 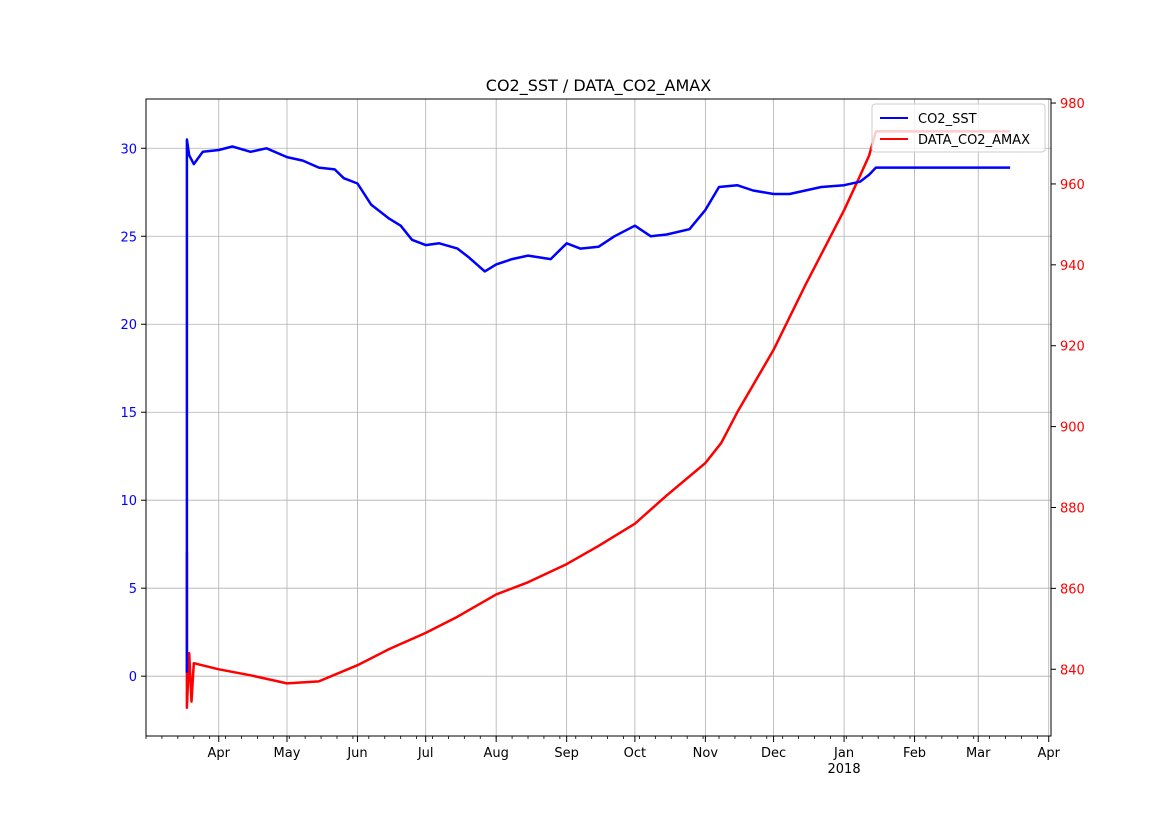 I want to click on x-tick-sublabel: 2018, so click(x=844, y=769).